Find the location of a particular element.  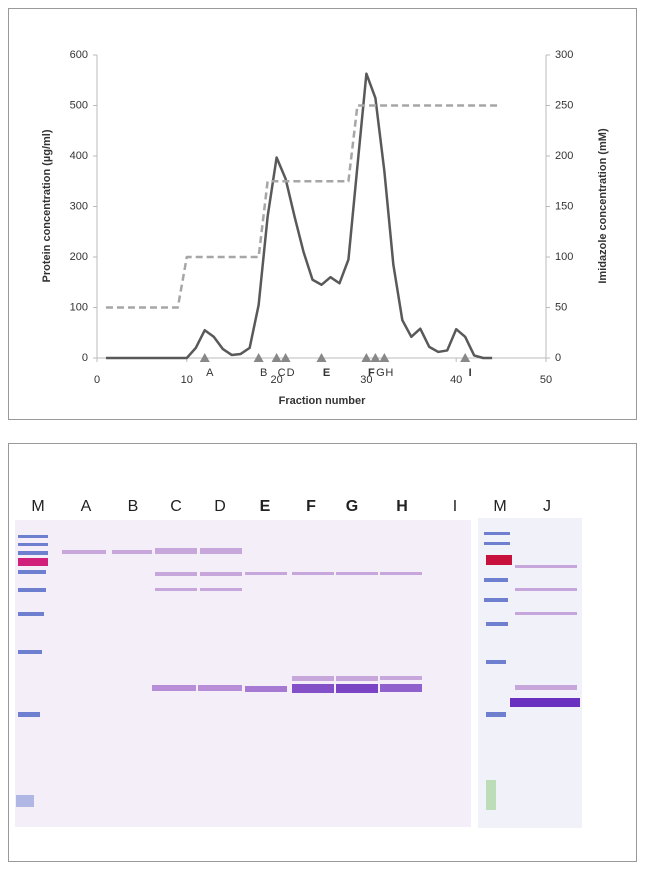

fraction-label: F is located at coordinates (371, 373).